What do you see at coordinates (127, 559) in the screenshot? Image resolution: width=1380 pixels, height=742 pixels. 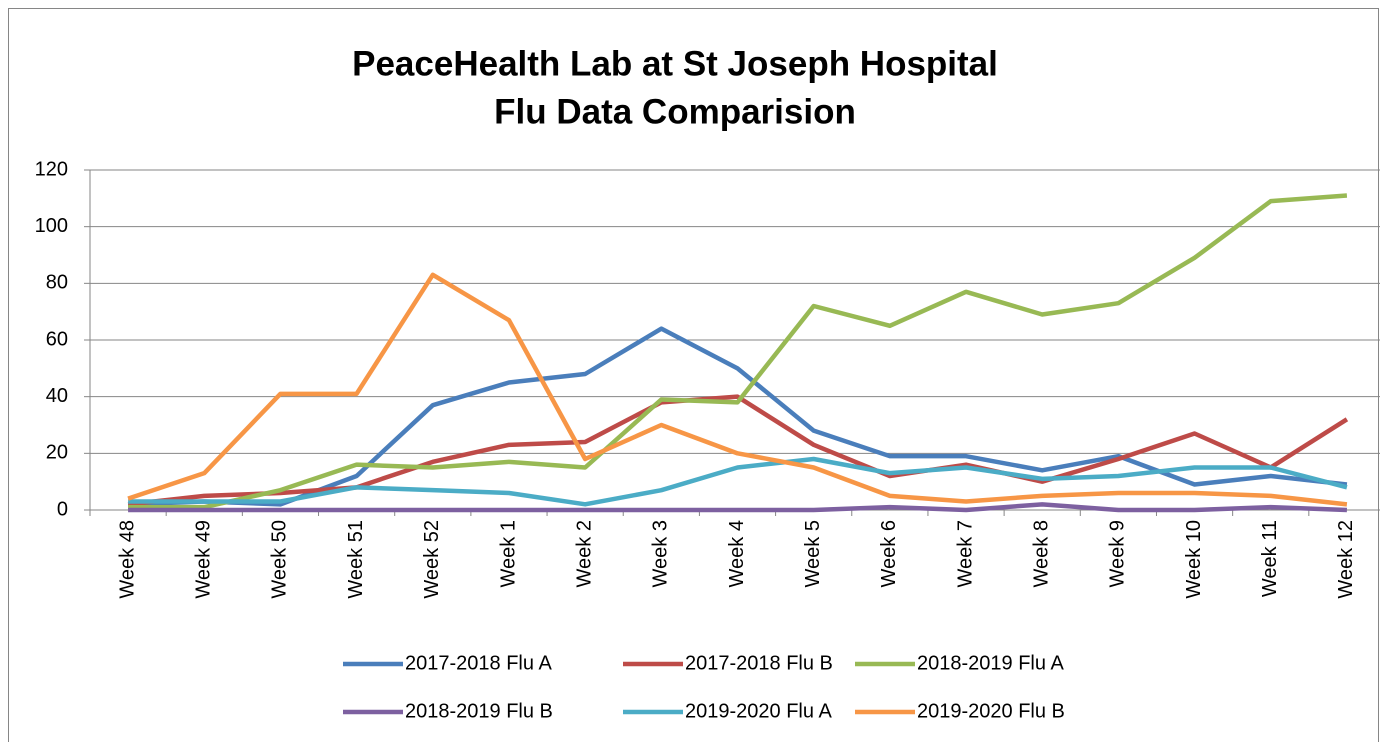 I see `x-tick-label: Week 48` at bounding box center [127, 559].